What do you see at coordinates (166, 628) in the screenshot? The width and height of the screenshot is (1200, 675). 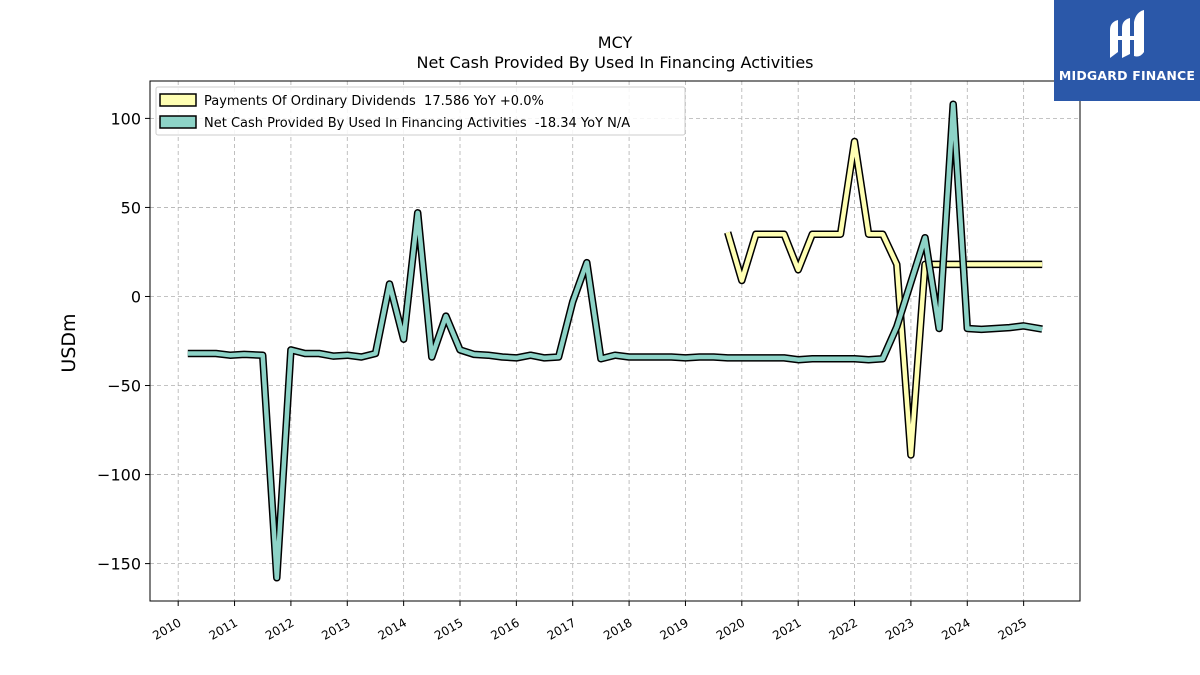 I see `x-tick-label: 2010` at bounding box center [166, 628].